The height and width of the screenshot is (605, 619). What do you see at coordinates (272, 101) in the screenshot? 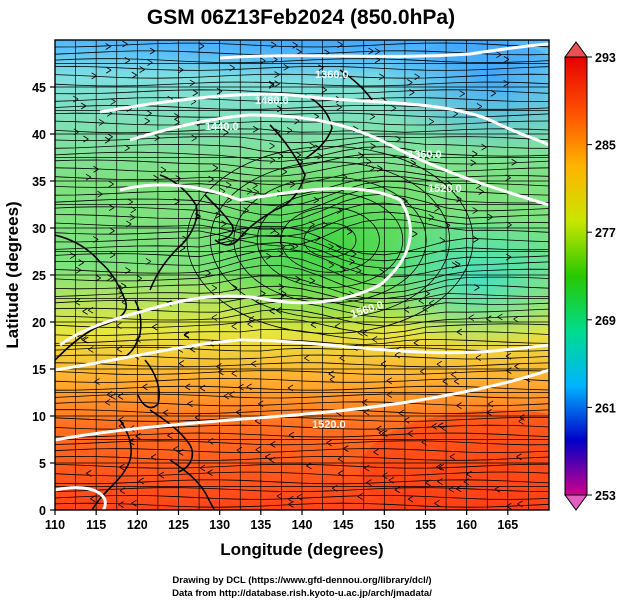
I see `contour-label: 1480.0` at bounding box center [272, 101].